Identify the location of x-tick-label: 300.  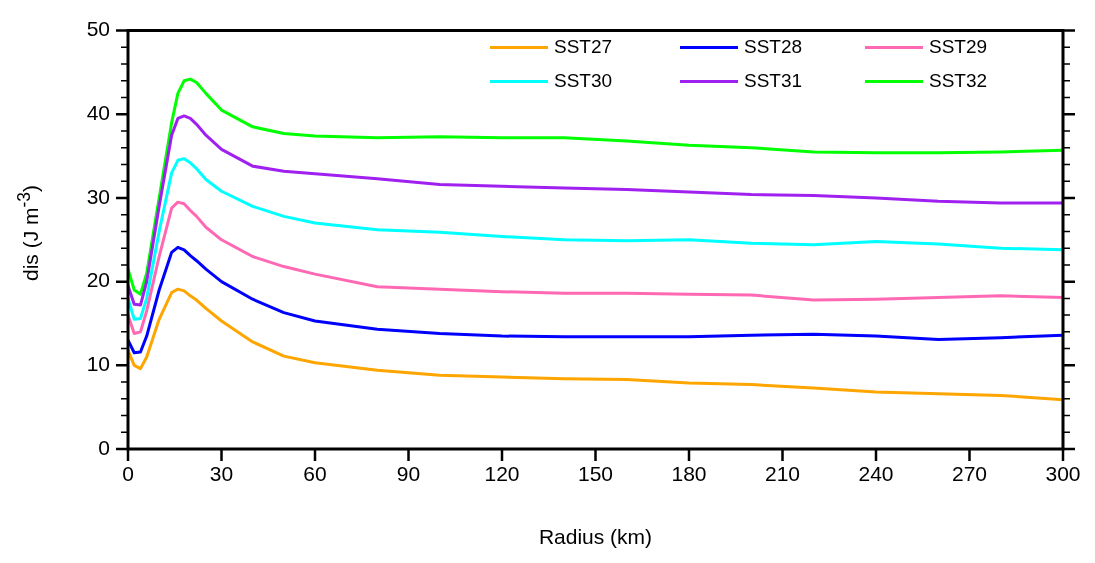
(1063, 474).